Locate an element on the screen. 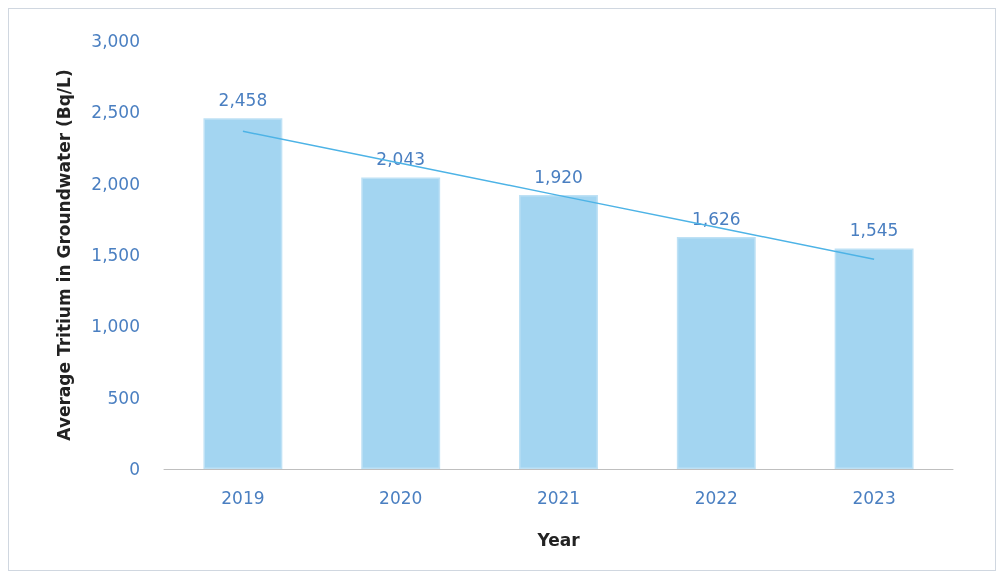 This screenshot has height=579, width=1004. x-tick-label: 2020 is located at coordinates (401, 497).